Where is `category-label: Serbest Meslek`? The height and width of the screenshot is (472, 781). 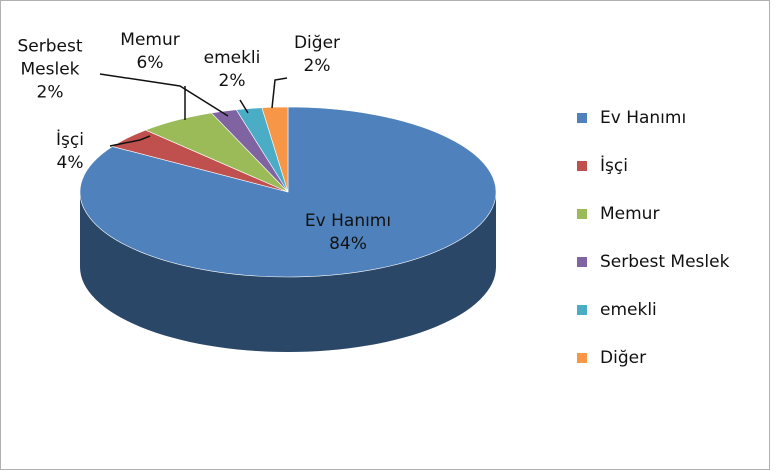
category-label: Serbest Meslek is located at coordinates (50, 58).